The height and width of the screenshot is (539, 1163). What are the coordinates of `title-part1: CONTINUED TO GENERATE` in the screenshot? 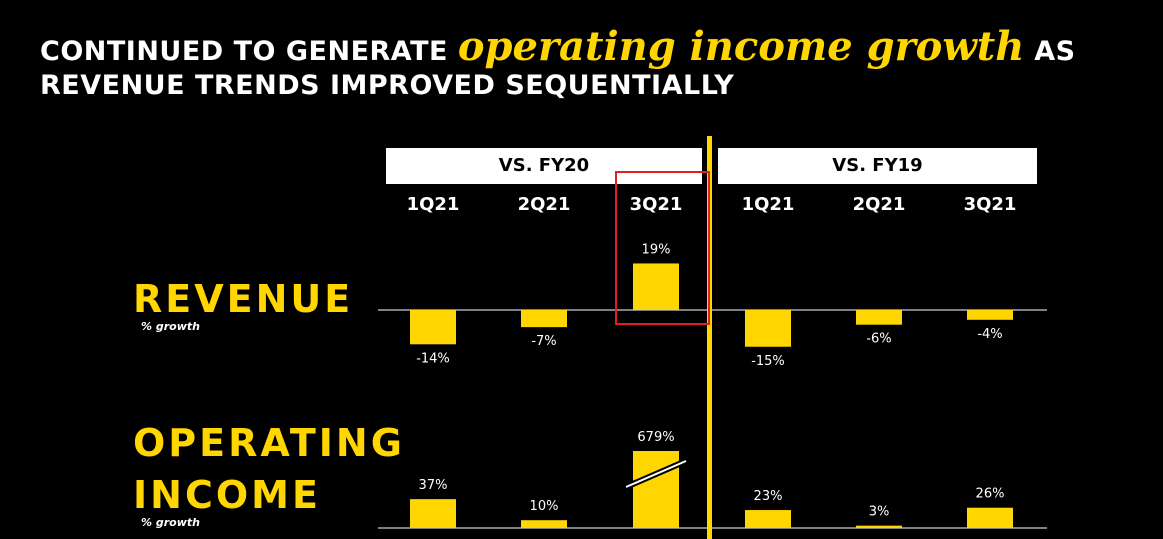 It's located at (249, 51).